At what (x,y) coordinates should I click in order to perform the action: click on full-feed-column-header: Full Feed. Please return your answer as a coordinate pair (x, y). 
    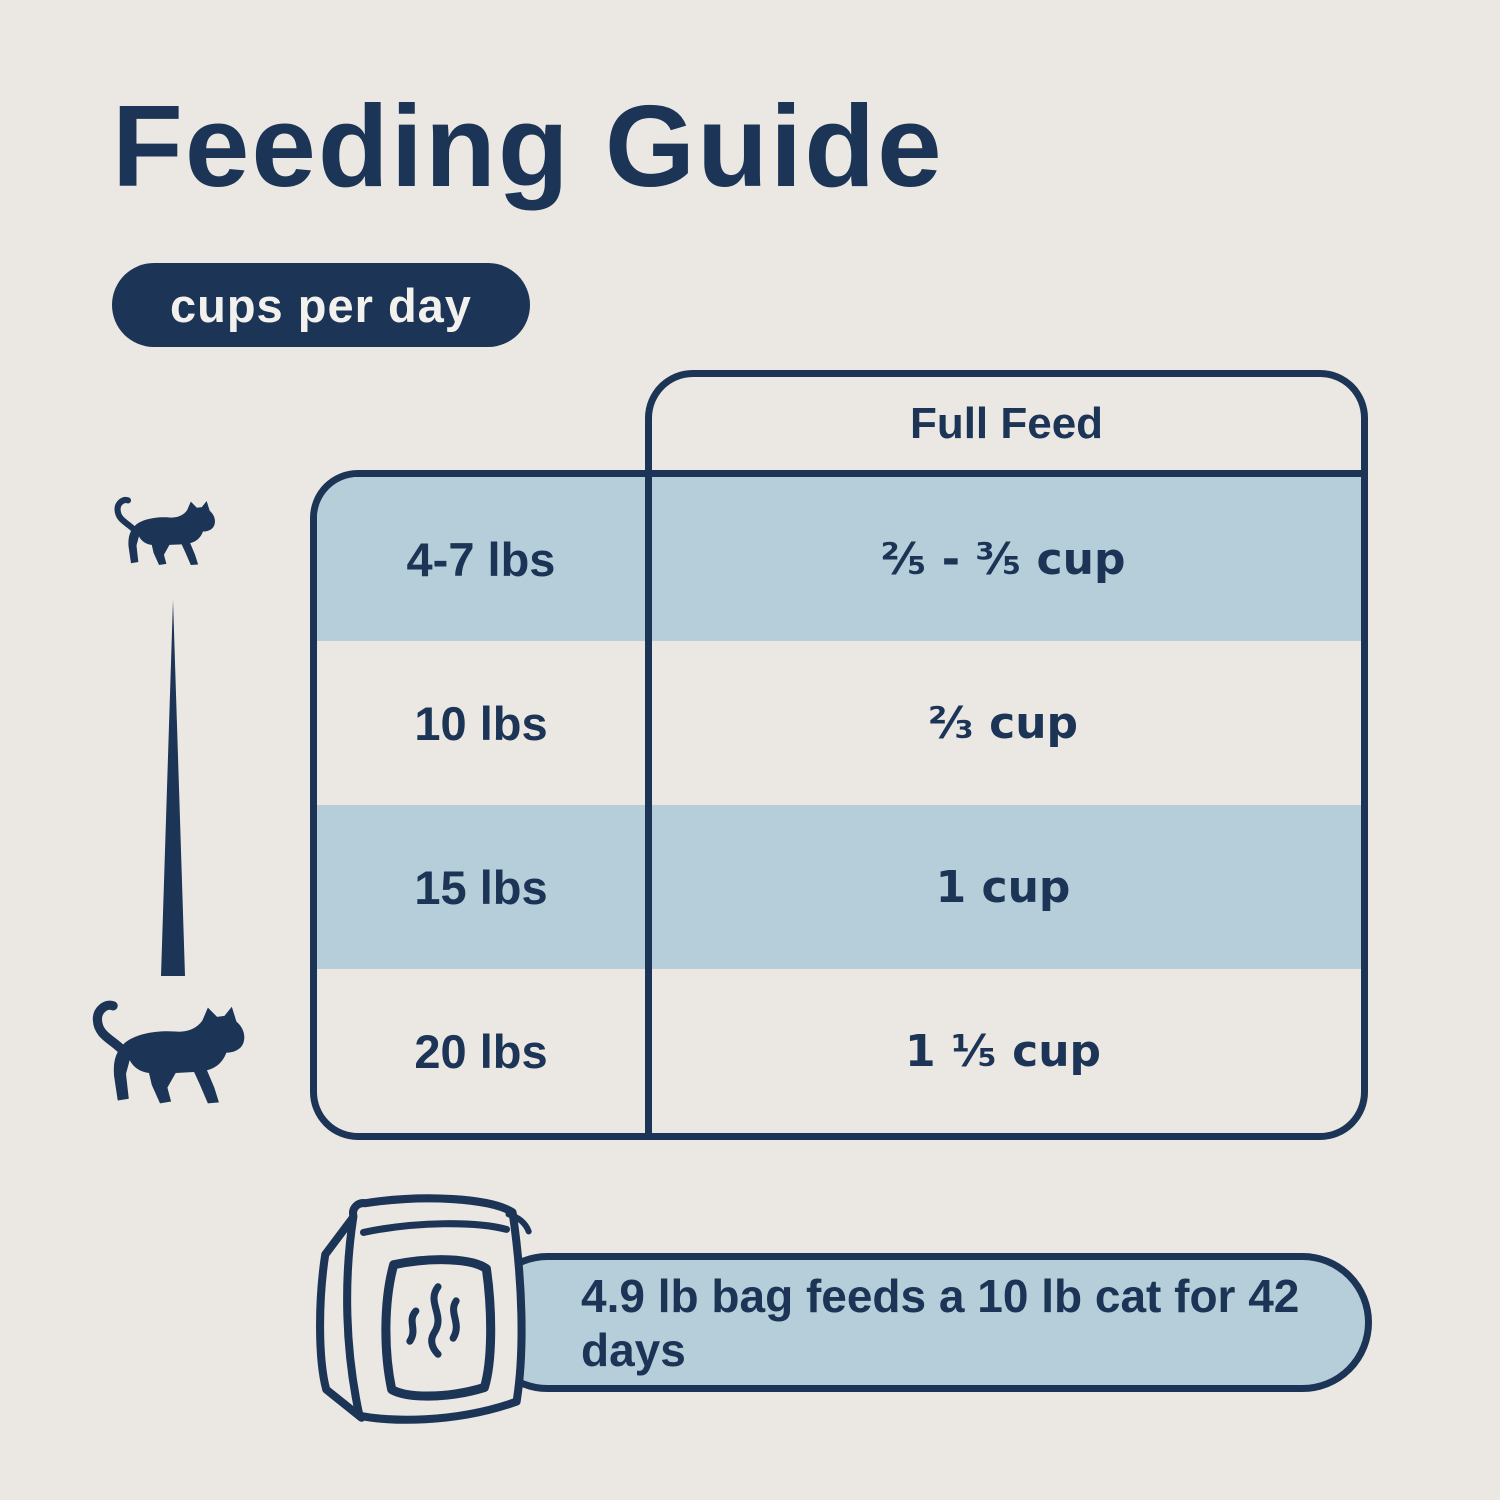
    Looking at the image, I should click on (1006, 420).